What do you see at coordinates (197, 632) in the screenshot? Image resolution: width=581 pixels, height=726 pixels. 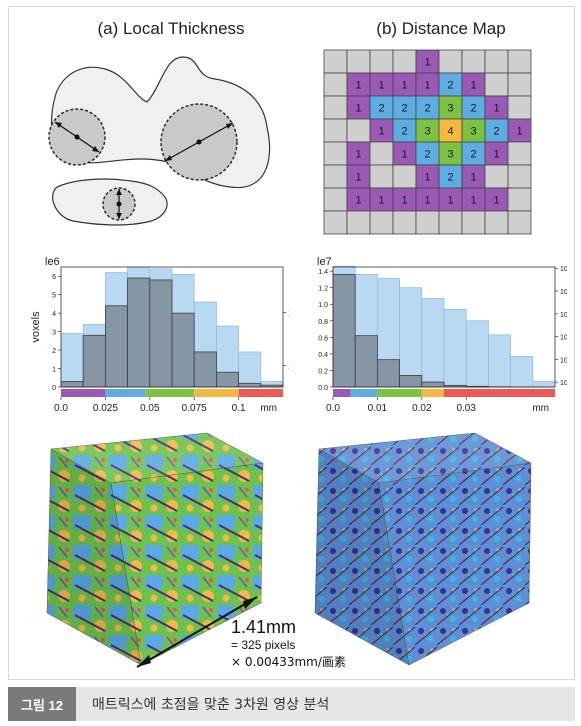 I see `scale-arrow` at bounding box center [197, 632].